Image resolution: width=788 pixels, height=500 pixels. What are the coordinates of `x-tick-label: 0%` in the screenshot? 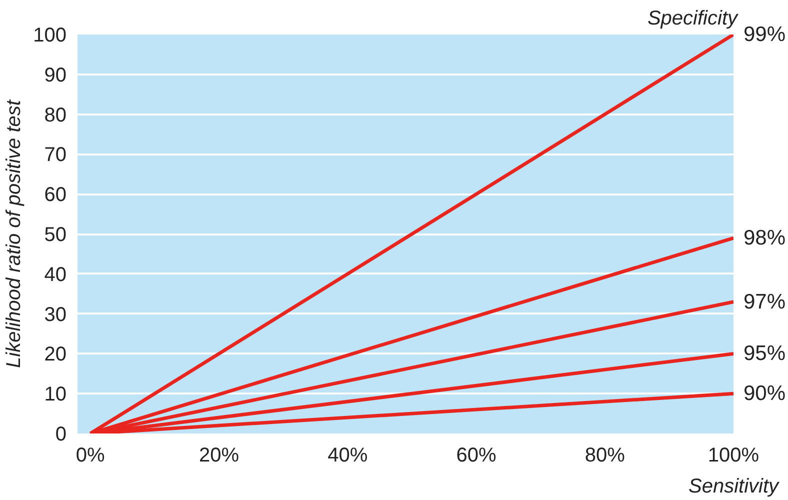 It's located at (91, 455).